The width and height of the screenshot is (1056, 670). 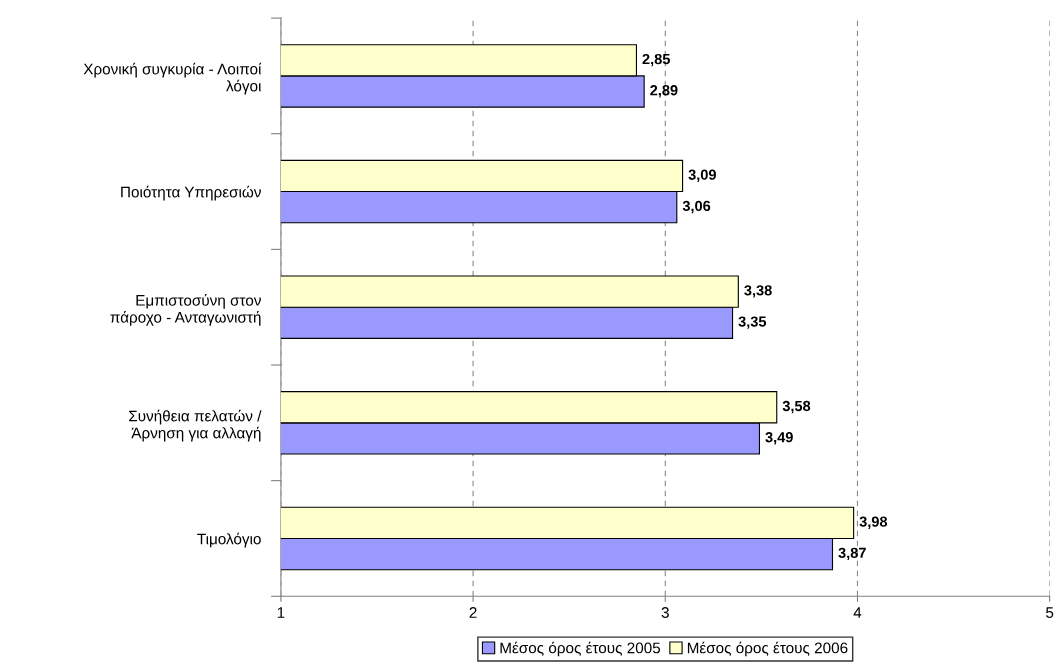 What do you see at coordinates (796, 407) in the screenshot?
I see `data-label: 3,58` at bounding box center [796, 407].